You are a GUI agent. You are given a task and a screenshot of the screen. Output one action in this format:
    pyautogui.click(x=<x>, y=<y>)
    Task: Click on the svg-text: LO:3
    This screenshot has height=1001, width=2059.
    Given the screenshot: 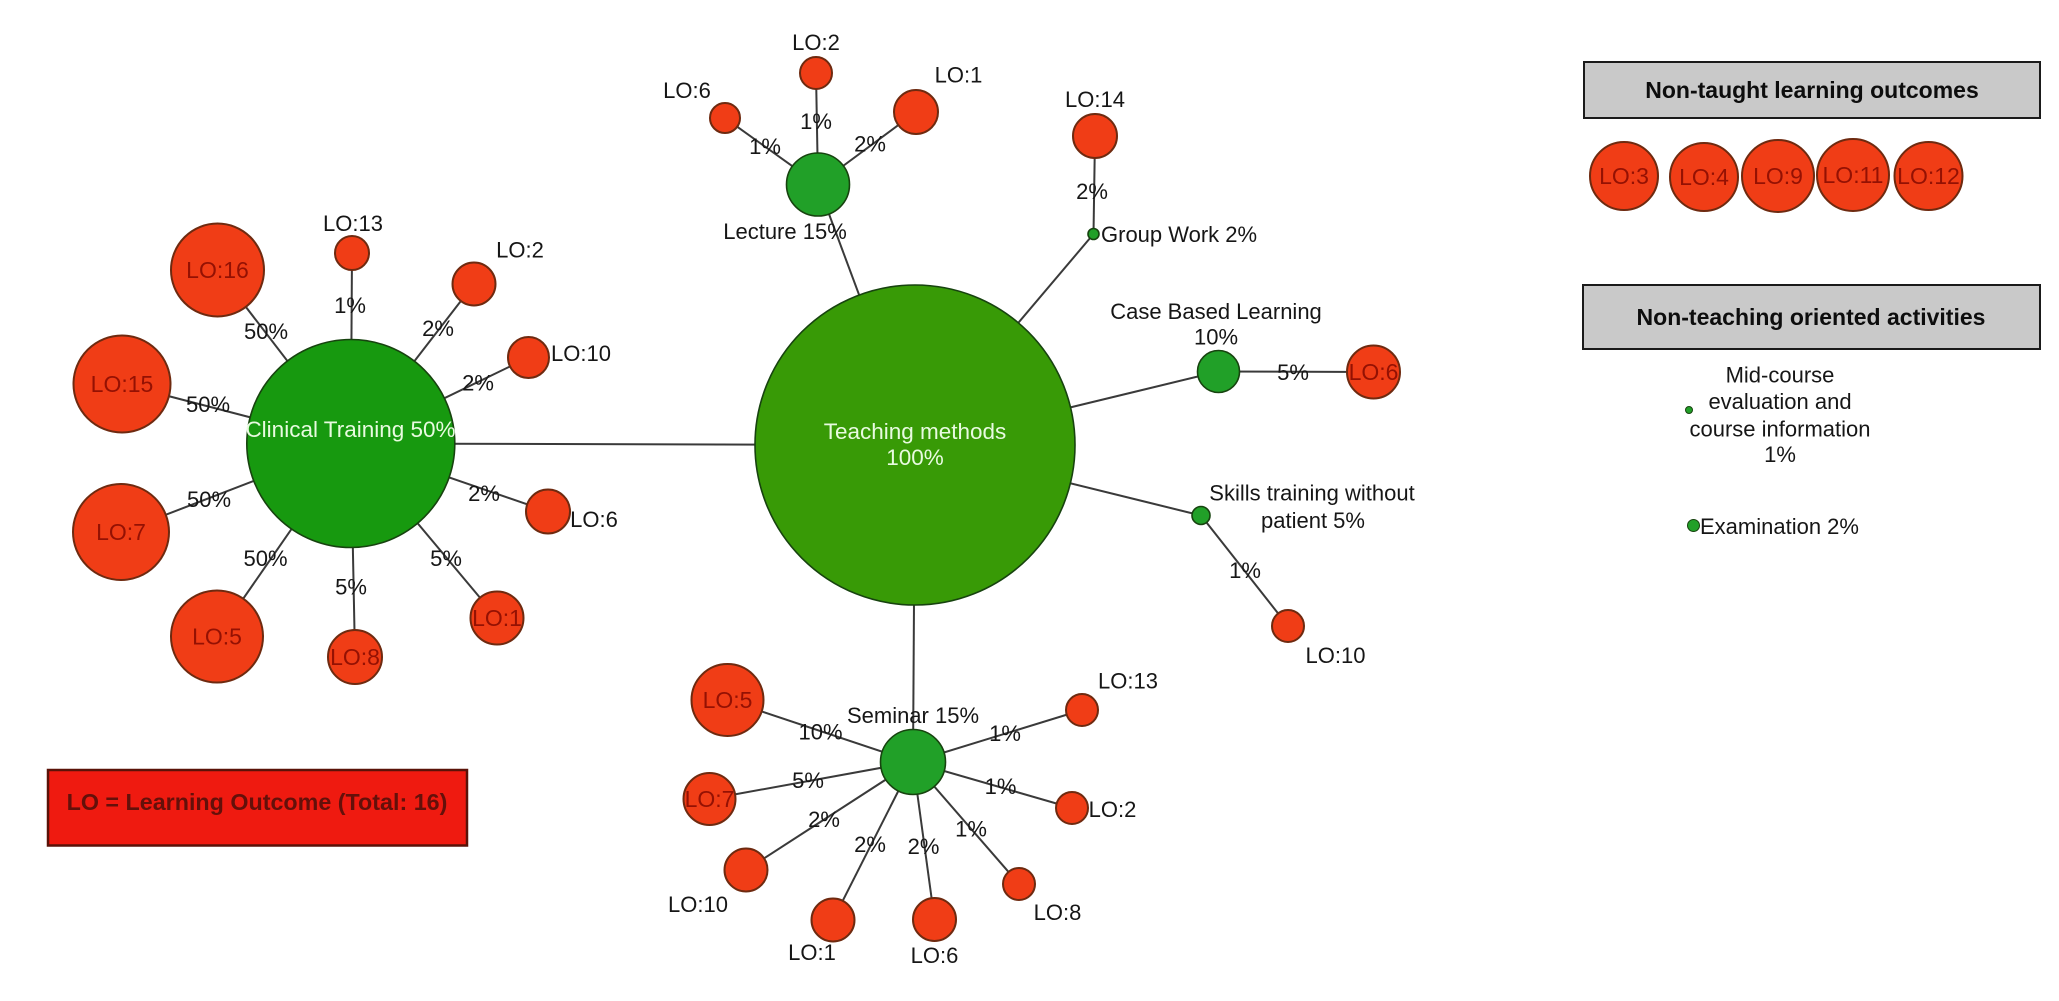 What is the action you would take?
    pyautogui.click(x=1624, y=176)
    